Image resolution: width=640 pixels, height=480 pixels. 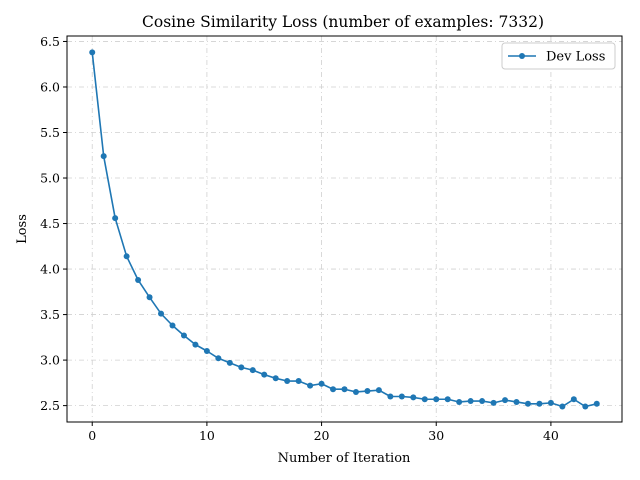 I want to click on legend-label: Dev Loss, so click(x=575, y=57).